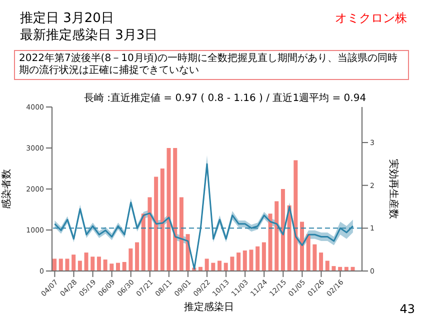  What do you see at coordinates (6, 189) in the screenshot?
I see `y-axis-title: 感染者数` at bounding box center [6, 189].